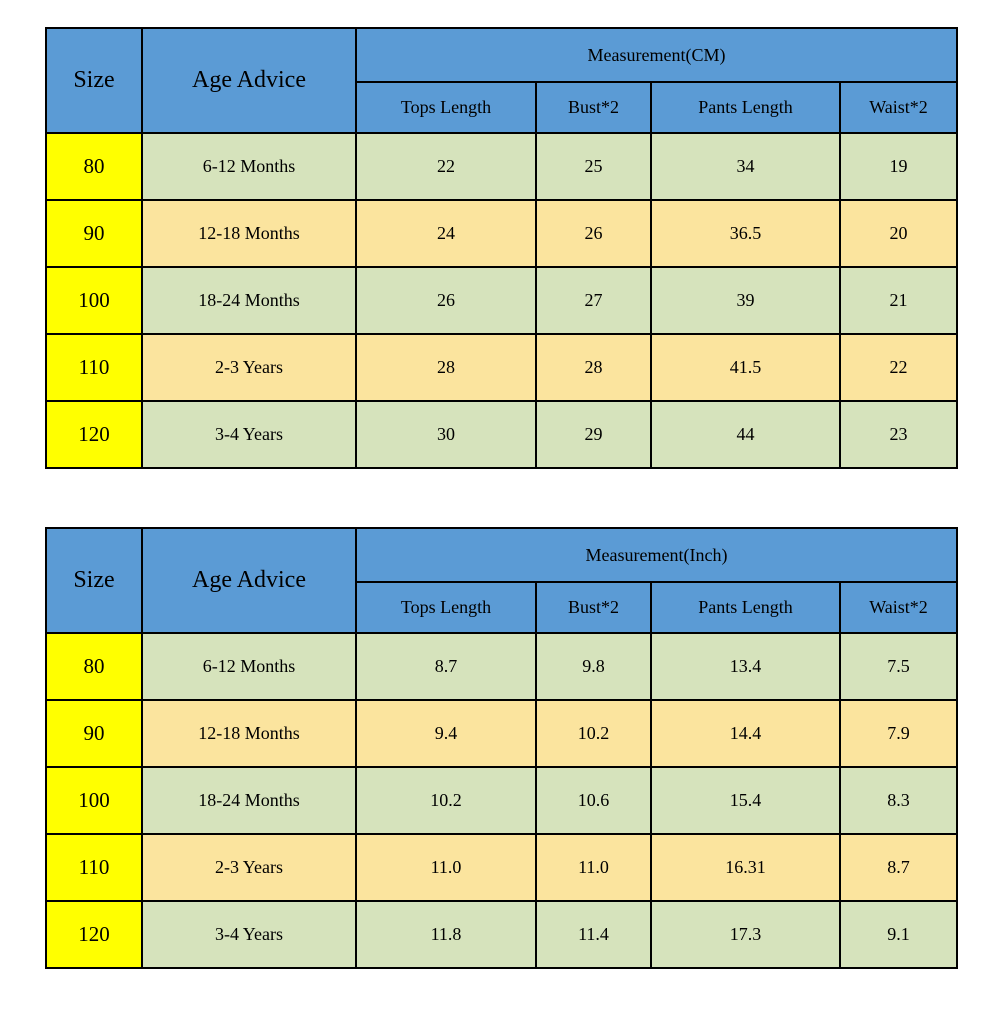 The image size is (1000, 1027). Describe the element at coordinates (745, 800) in the screenshot. I see `pants-length-cell: 15.4` at that location.